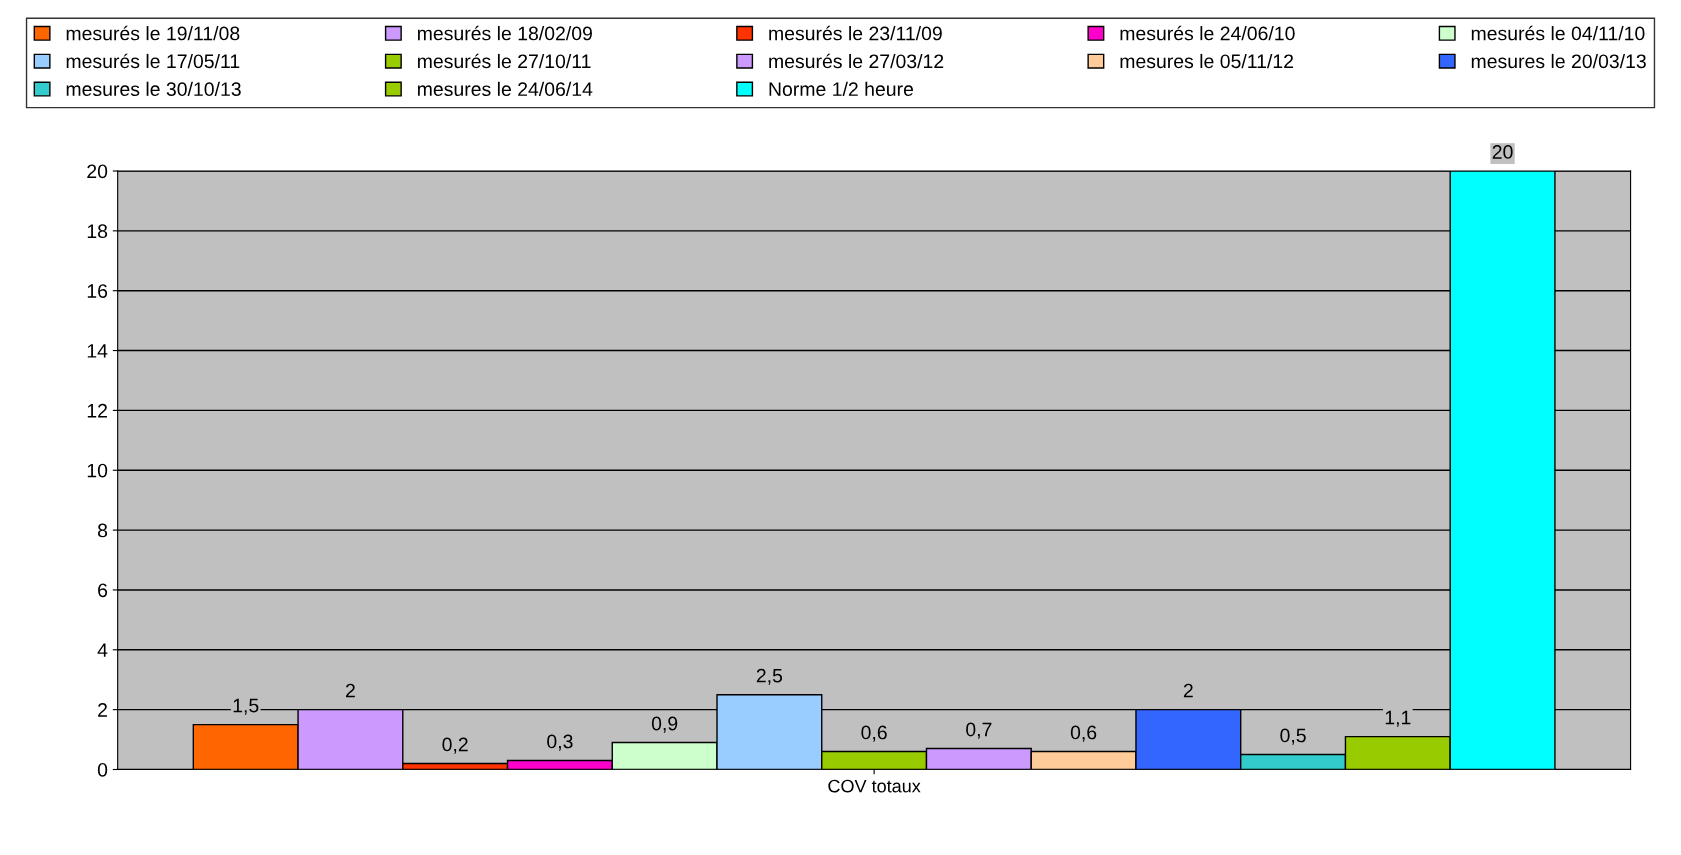 The height and width of the screenshot is (855, 1681). Describe the element at coordinates (505, 89) in the screenshot. I see `legend-label: mesures le 24/06/14` at that location.